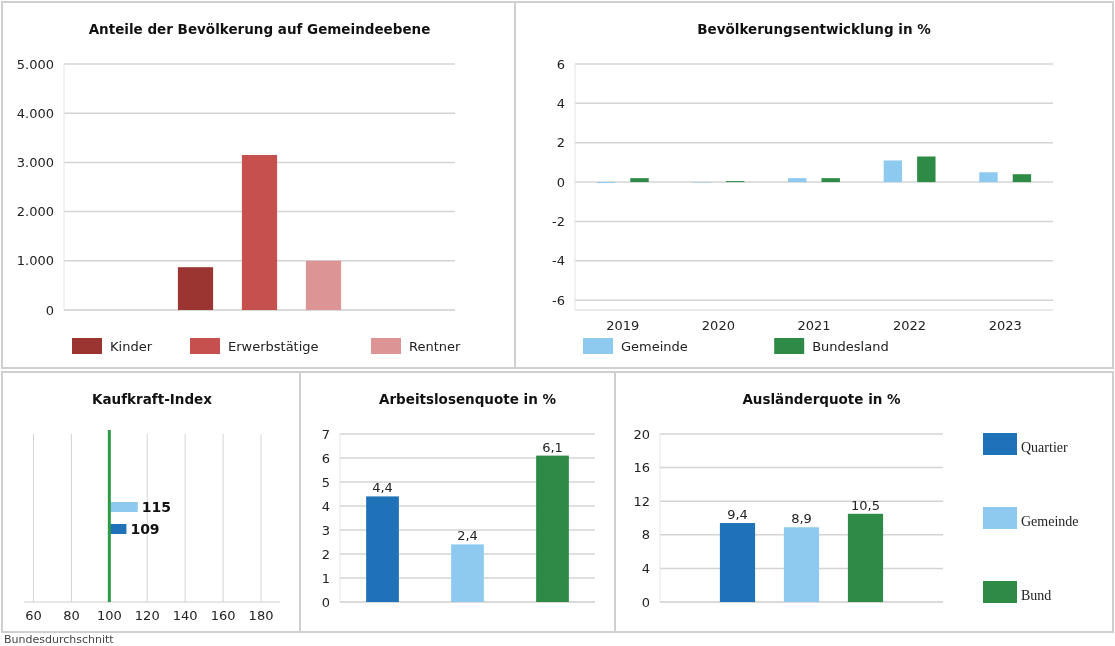 The width and height of the screenshot is (1115, 646). I want to click on data-label: 8,9, so click(801, 519).